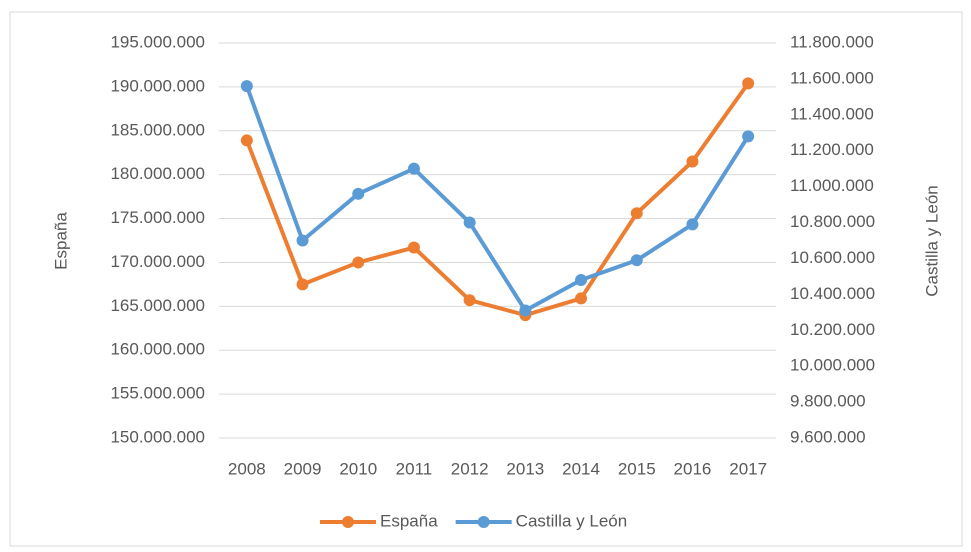 The height and width of the screenshot is (552, 971). What do you see at coordinates (157, 41) in the screenshot?
I see `y-tick-label: 195.000.000` at bounding box center [157, 41].